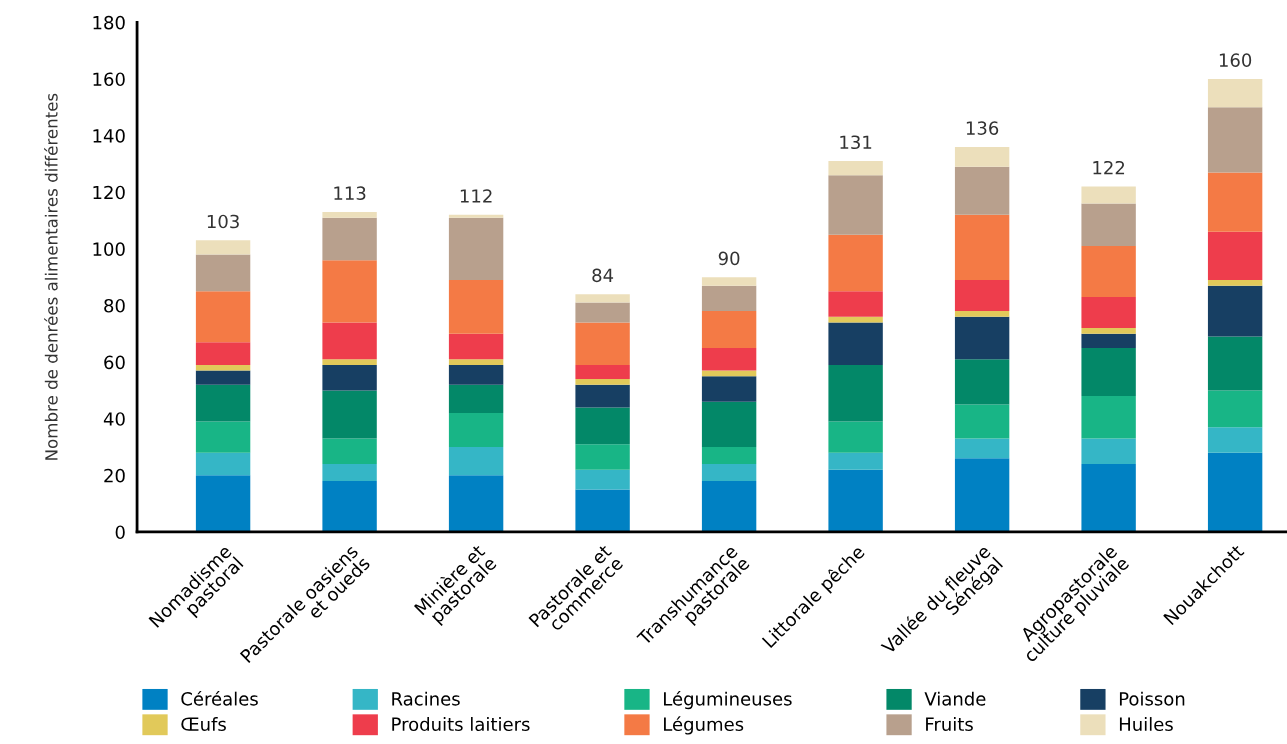  I want to click on y-tick-label: 0, so click(120, 532).